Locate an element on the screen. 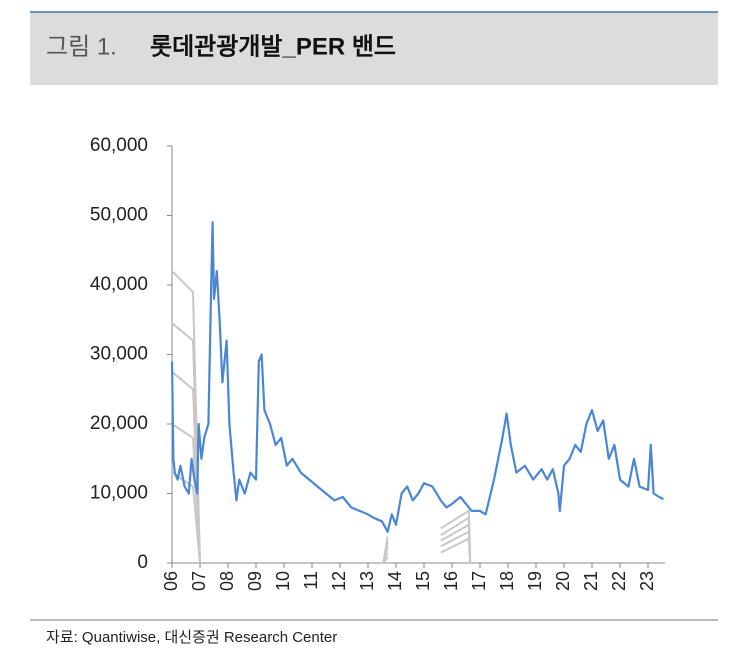 This screenshot has width=731, height=660. x-tick-label: 12 is located at coordinates (339, 581).